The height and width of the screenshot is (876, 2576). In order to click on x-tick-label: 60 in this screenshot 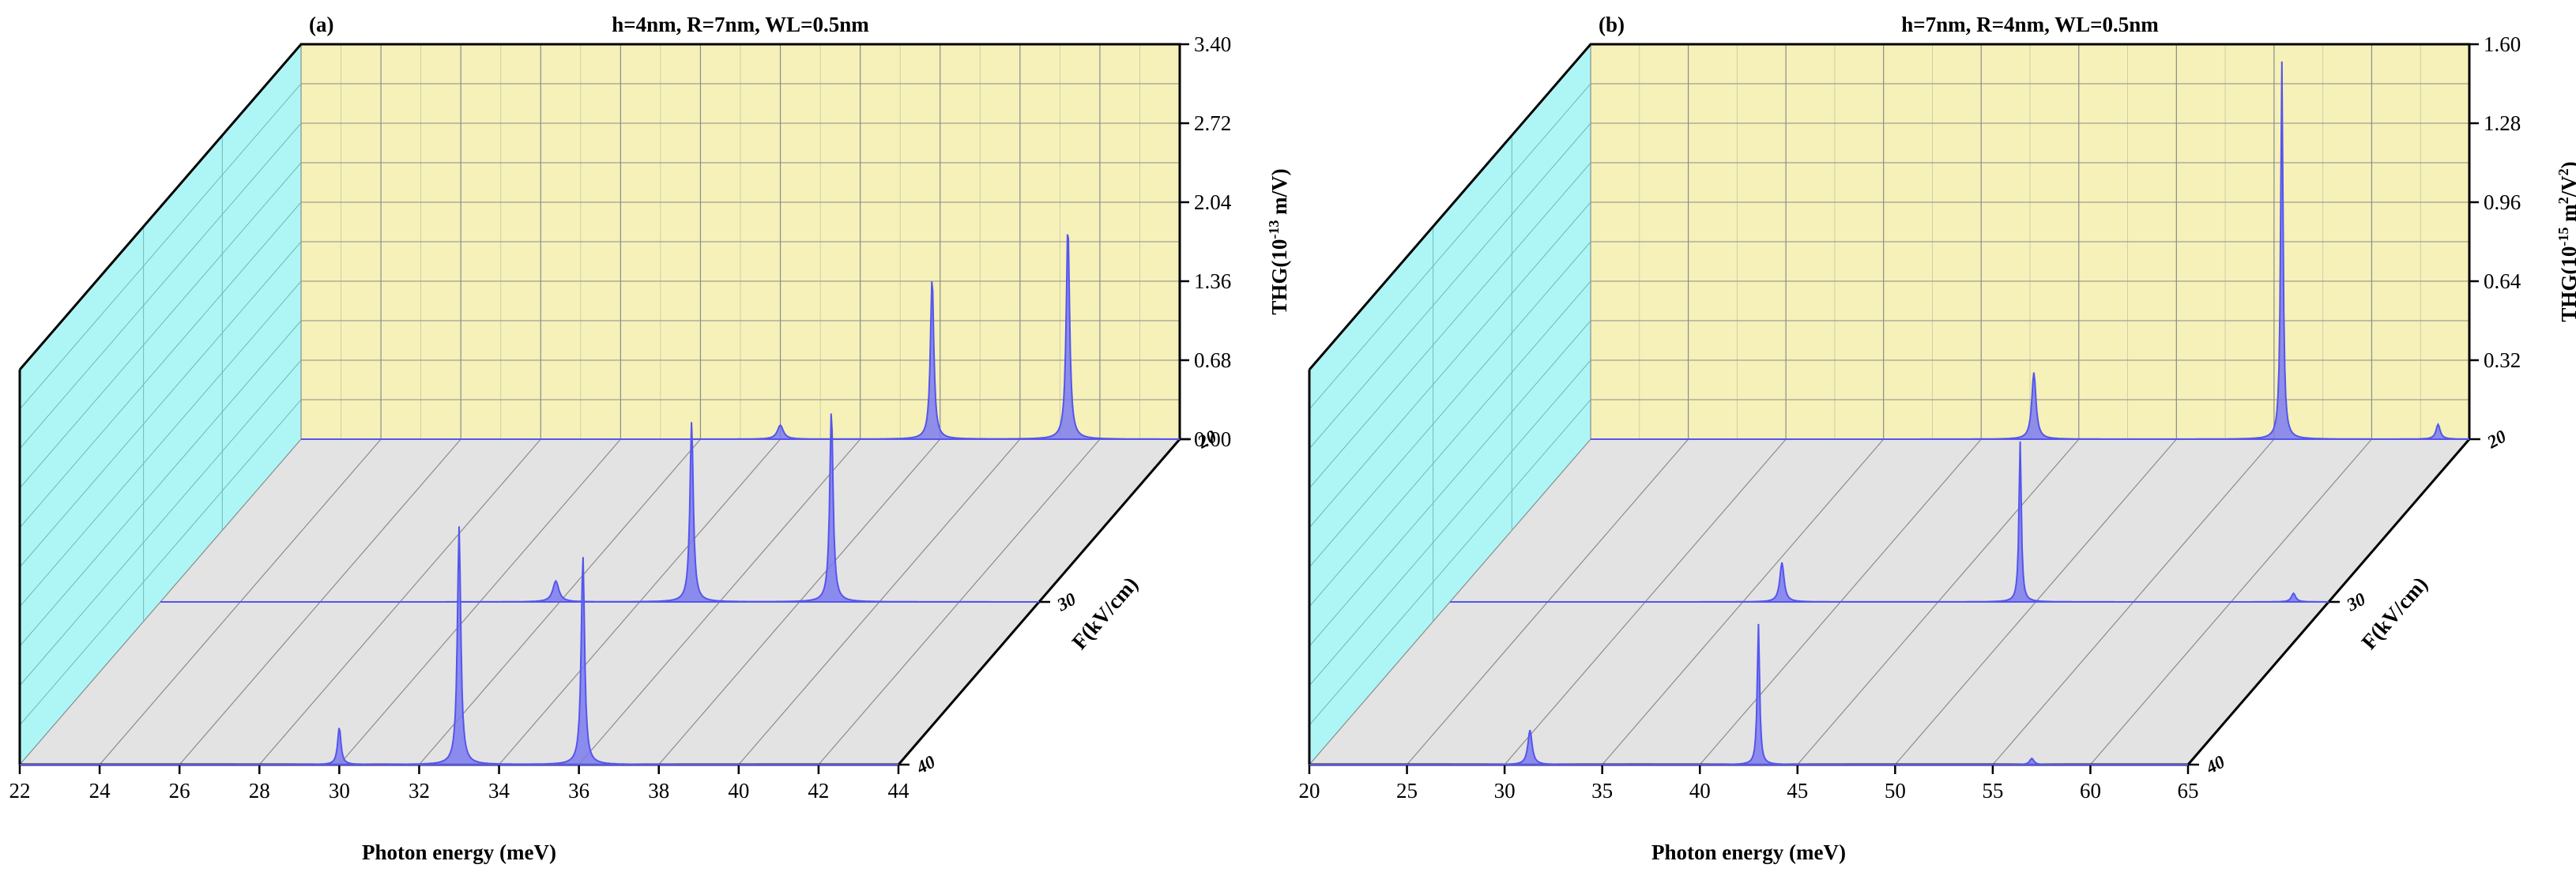, I will do `click(2090, 791)`.